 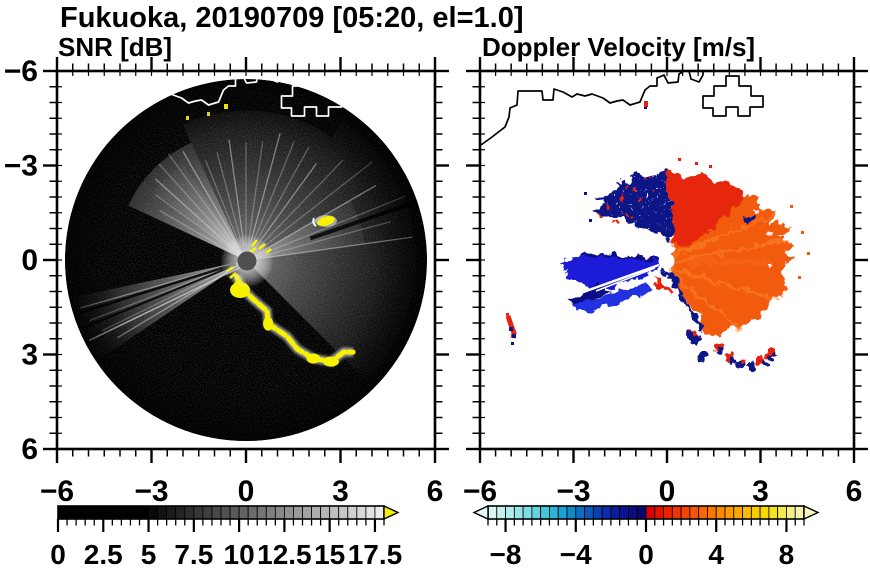 What do you see at coordinates (435, 491) in the screenshot?
I see `x-tick-label: 6` at bounding box center [435, 491].